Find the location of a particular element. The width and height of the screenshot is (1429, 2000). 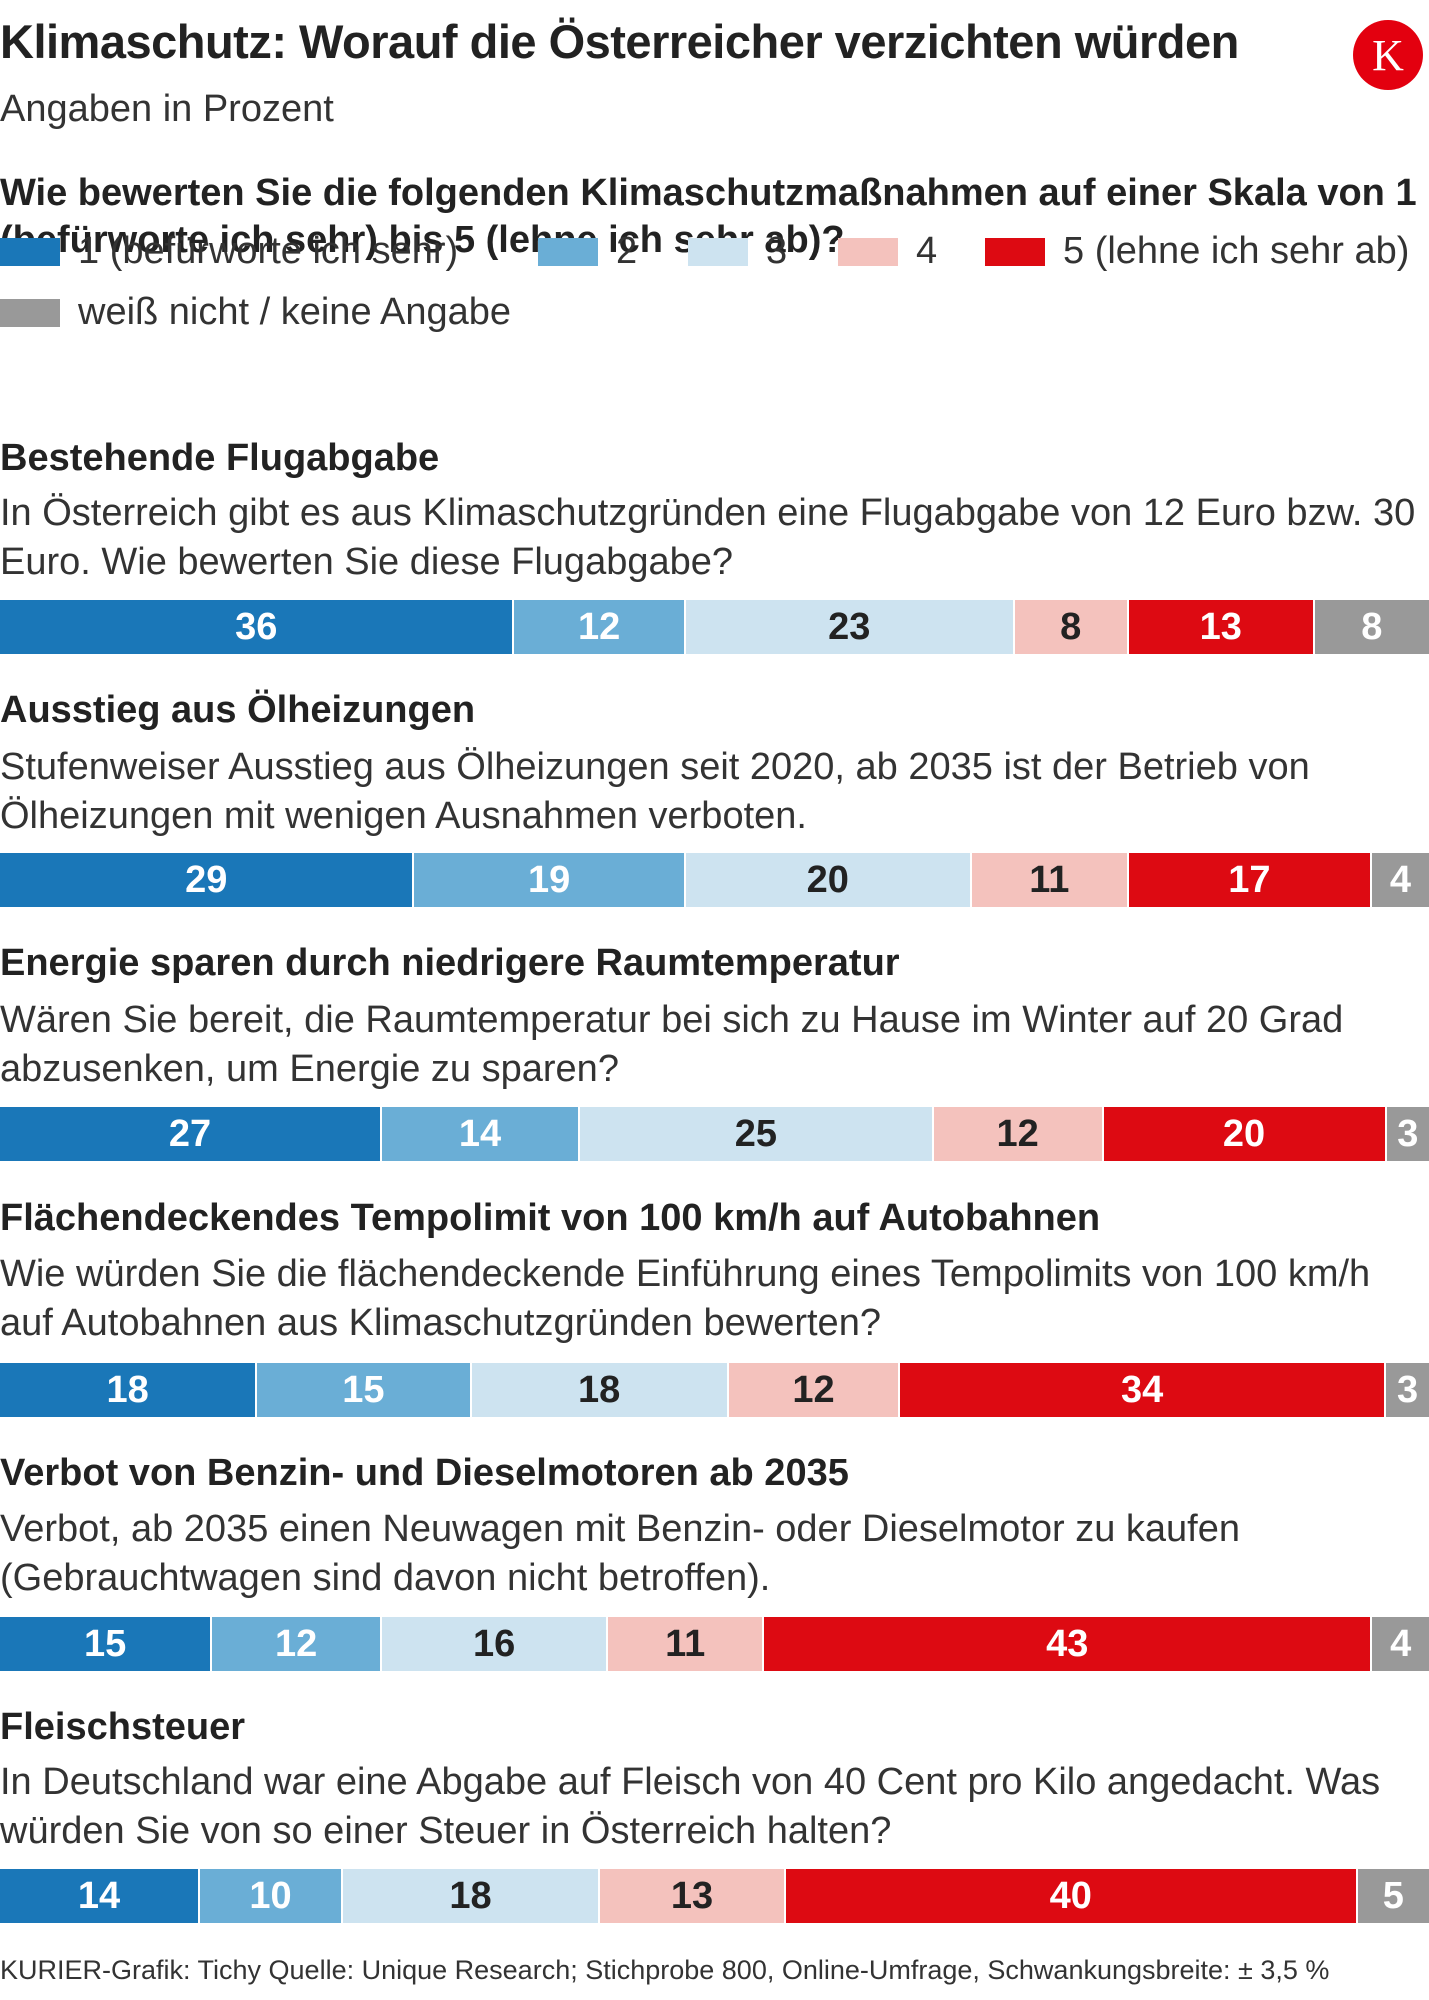

bar-value-label: 34 is located at coordinates (1142, 1389).